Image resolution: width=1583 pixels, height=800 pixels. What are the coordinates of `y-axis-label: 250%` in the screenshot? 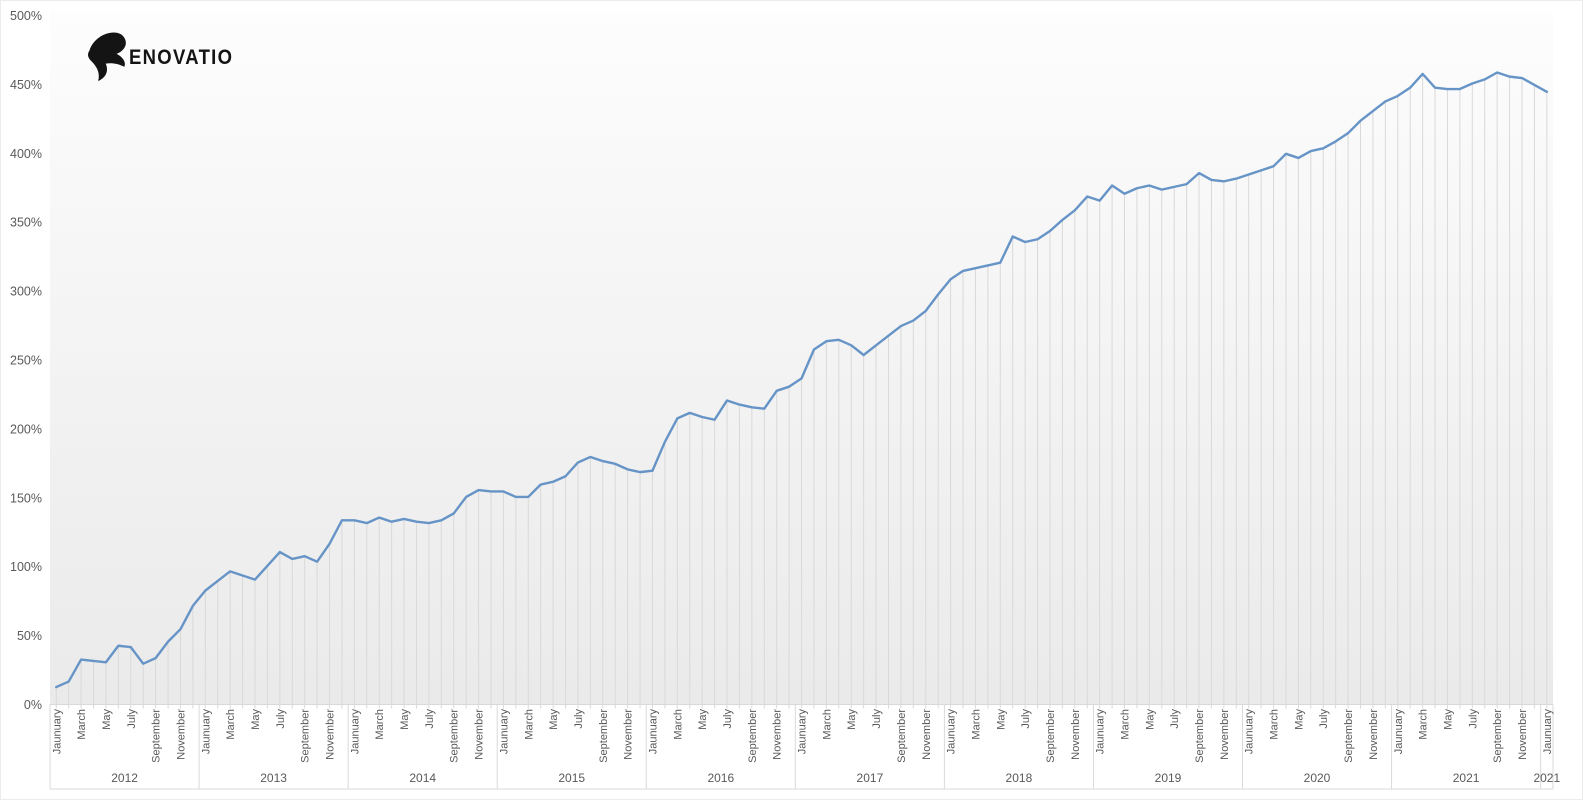 It's located at (26, 361).